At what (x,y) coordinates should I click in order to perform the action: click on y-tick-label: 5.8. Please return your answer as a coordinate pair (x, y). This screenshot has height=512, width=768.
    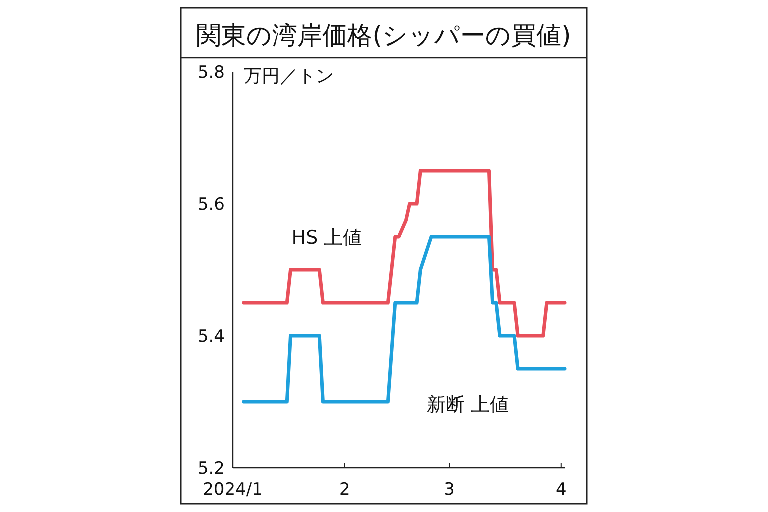
    Looking at the image, I should click on (211, 73).